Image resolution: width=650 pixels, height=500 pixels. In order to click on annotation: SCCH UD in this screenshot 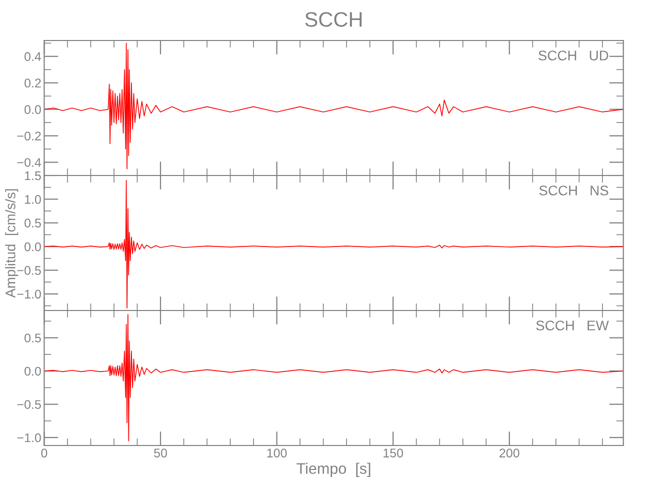, I will do `click(573, 55)`.